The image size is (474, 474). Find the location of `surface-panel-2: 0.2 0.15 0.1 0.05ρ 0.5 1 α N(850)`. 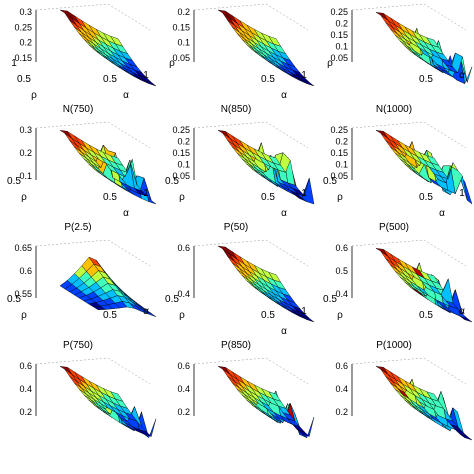

surface-panel-2: 0.2 0.15 0.1 0.05ρ 0.5 1 α N(850) is located at coordinates (242, 59).